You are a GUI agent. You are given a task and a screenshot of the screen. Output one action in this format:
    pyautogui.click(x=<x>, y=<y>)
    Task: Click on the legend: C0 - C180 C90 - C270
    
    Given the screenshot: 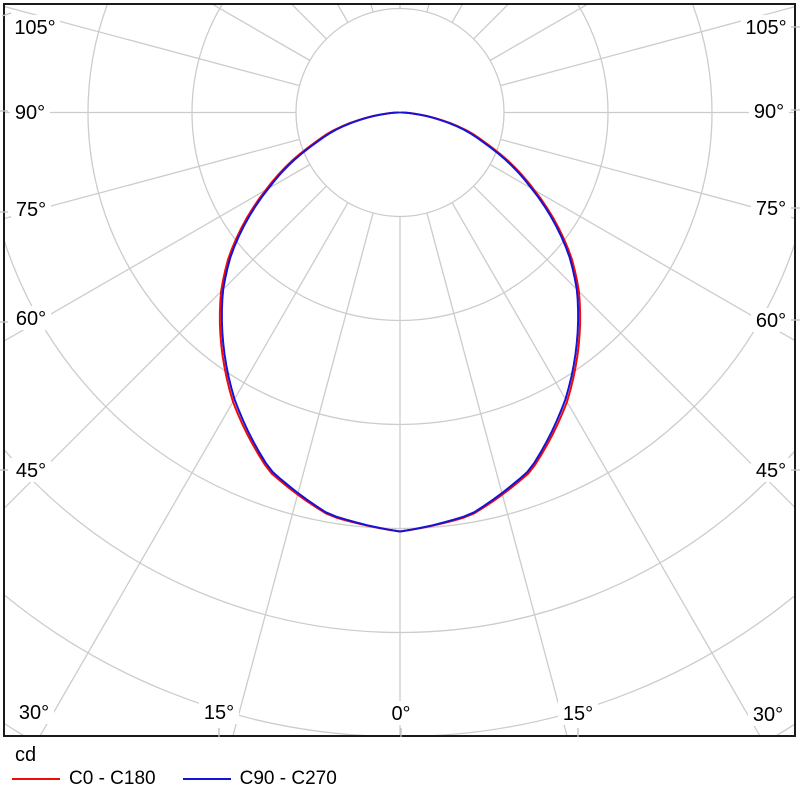 What is the action you would take?
    pyautogui.click(x=400, y=779)
    